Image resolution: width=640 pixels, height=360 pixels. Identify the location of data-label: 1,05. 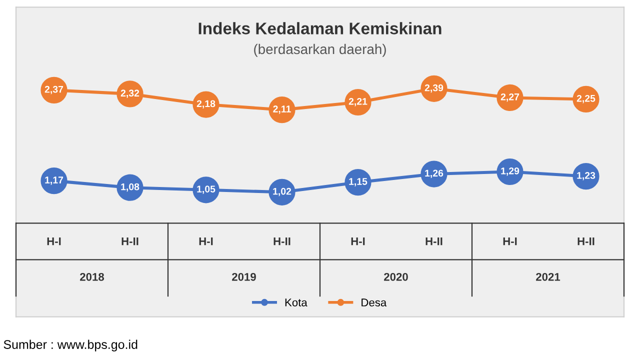
(206, 190).